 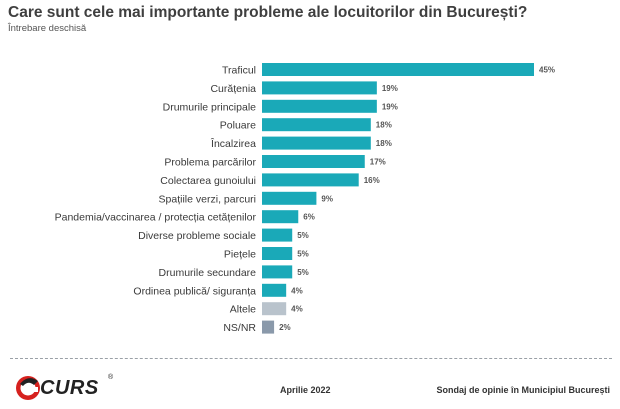 What do you see at coordinates (69, 388) in the screenshot?
I see `brand-name: CURS` at bounding box center [69, 388].